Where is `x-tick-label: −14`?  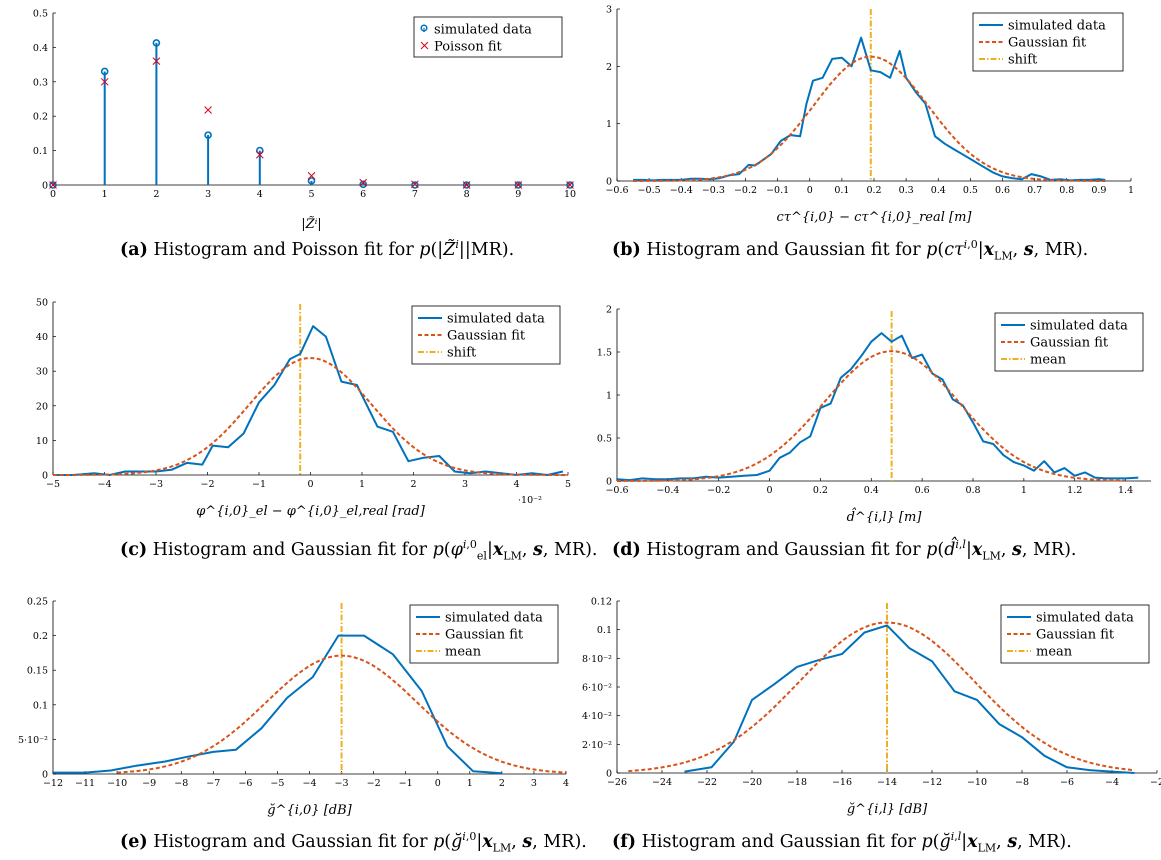
x-tick-label: −14 is located at coordinates (887, 782).